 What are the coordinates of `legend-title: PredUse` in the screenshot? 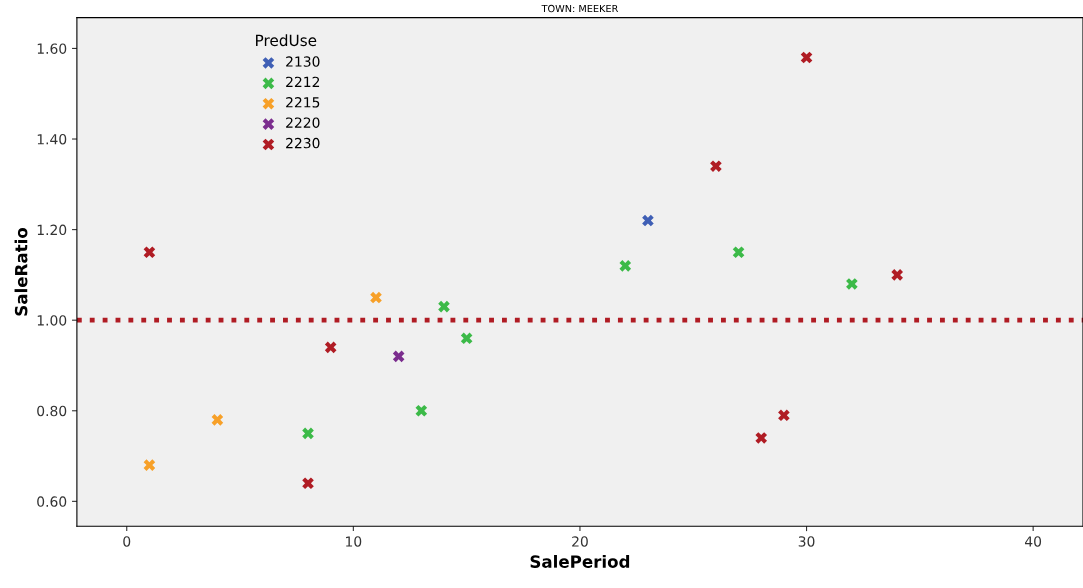 It's located at (286, 40).